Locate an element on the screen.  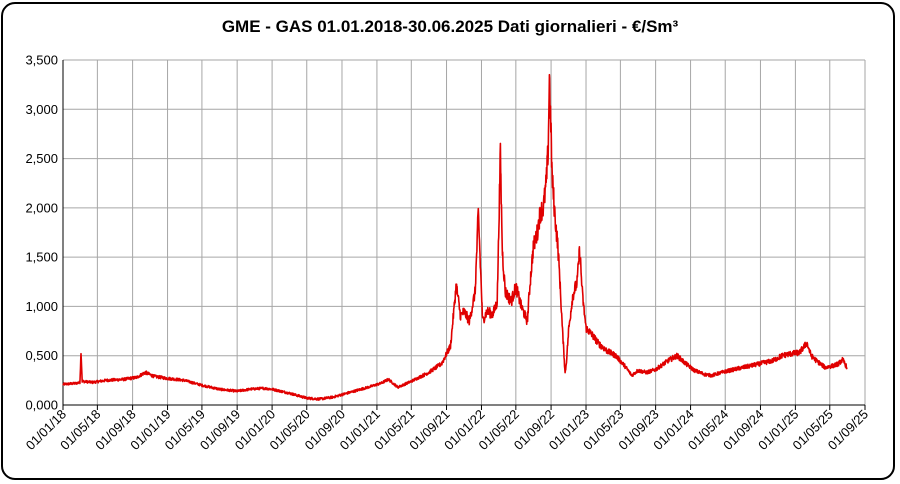
y-tick-label: 0,500 is located at coordinates (41, 355).